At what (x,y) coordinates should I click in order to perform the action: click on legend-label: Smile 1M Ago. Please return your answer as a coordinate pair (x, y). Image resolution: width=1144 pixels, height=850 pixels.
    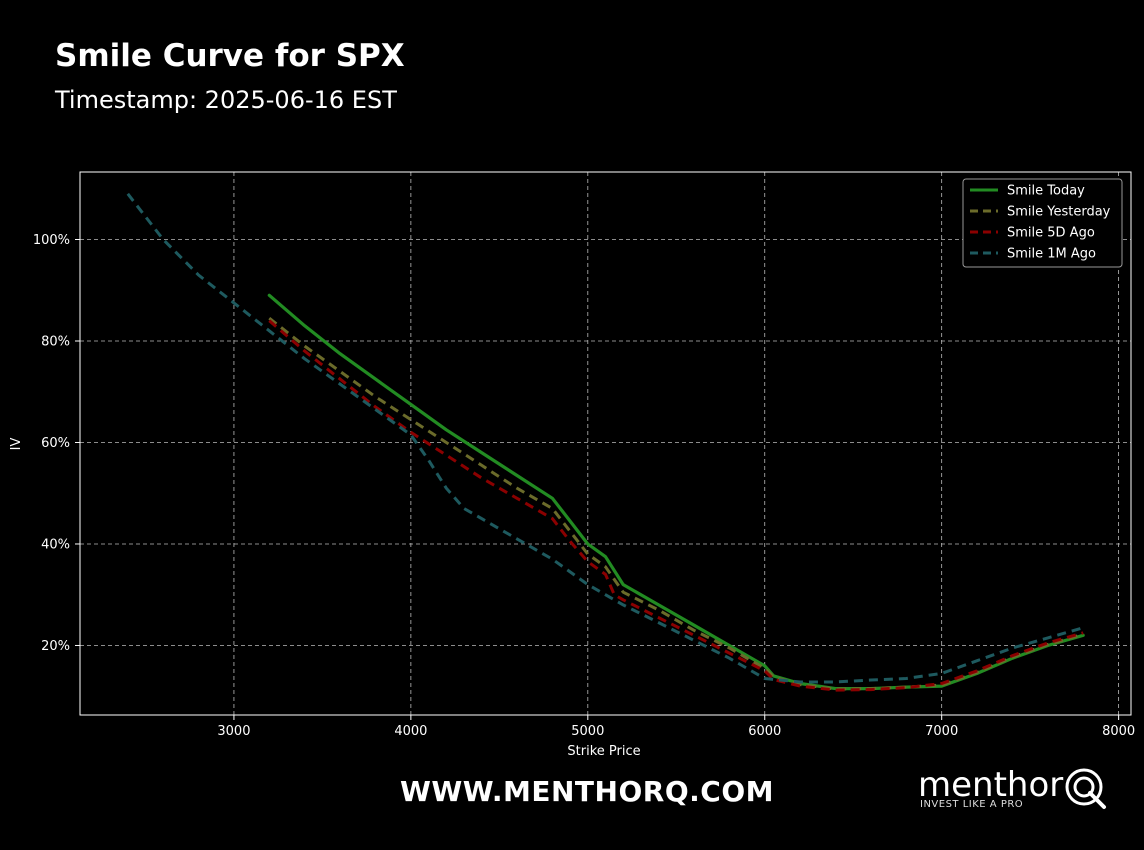
    Looking at the image, I should click on (1051, 254).